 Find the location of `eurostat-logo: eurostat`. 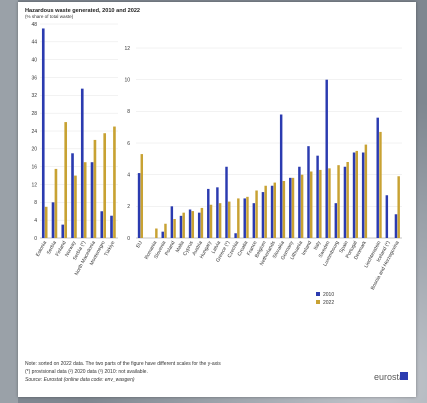

eurostat-logo: eurostat is located at coordinates (391, 377).